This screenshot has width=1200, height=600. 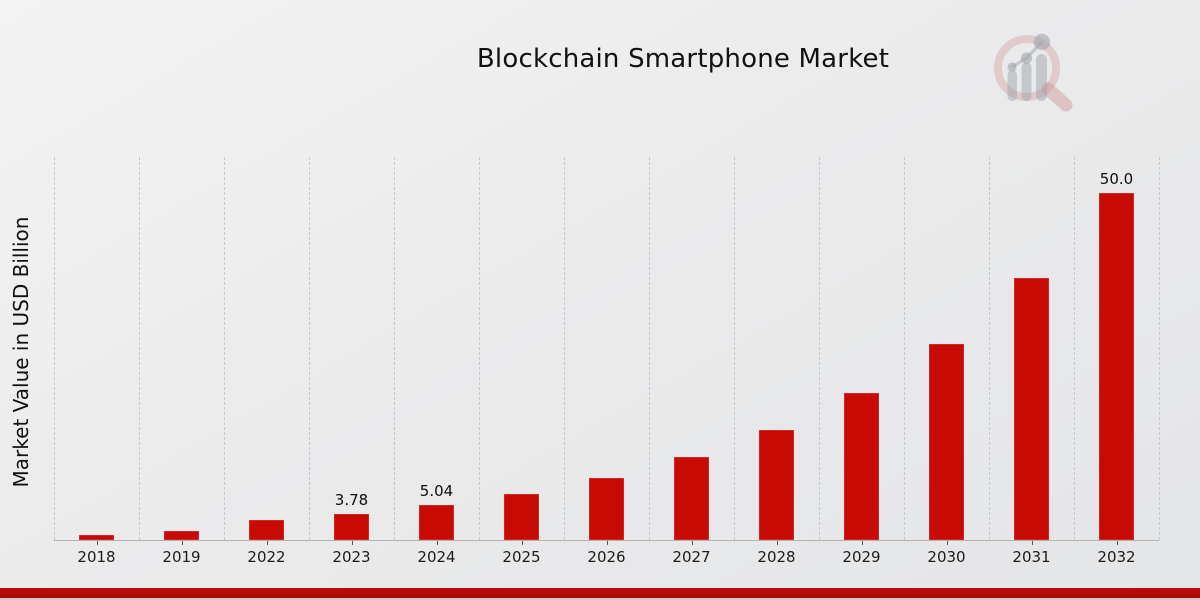 What do you see at coordinates (776, 557) in the screenshot?
I see `x-tick-label: 2028` at bounding box center [776, 557].